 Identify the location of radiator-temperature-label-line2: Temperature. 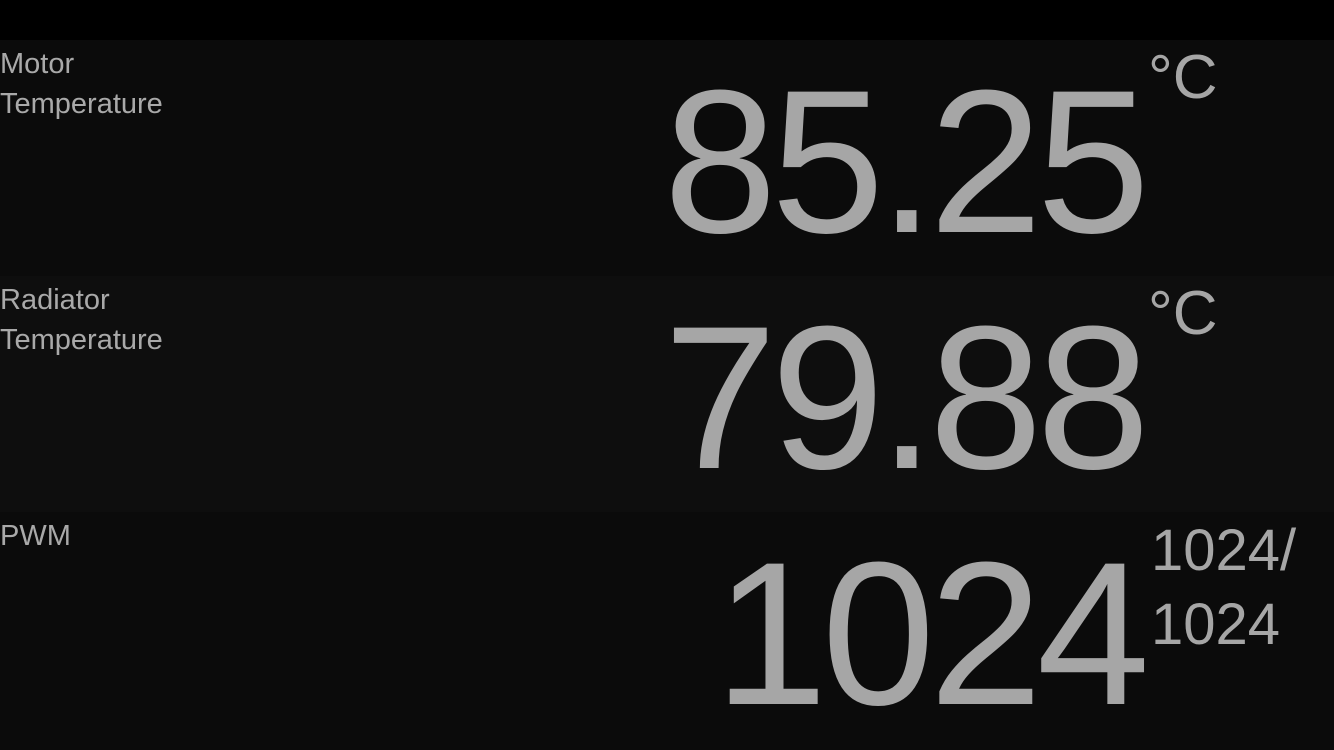
(81, 340).